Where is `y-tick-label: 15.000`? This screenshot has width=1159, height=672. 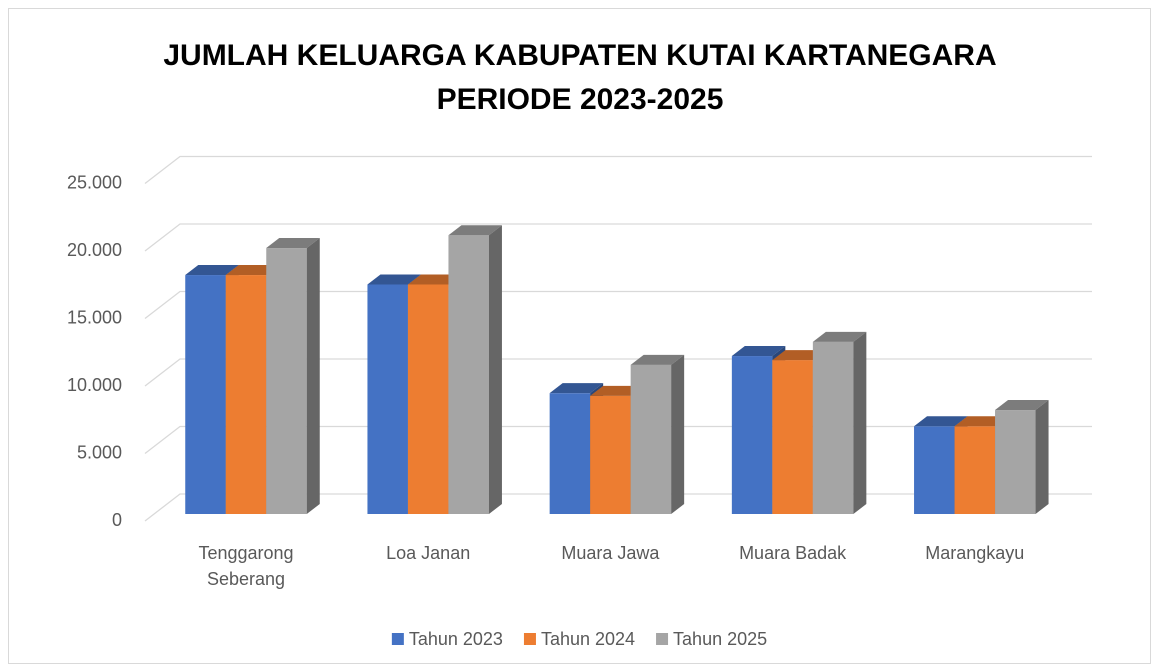
y-tick-label: 15.000 is located at coordinates (94, 317).